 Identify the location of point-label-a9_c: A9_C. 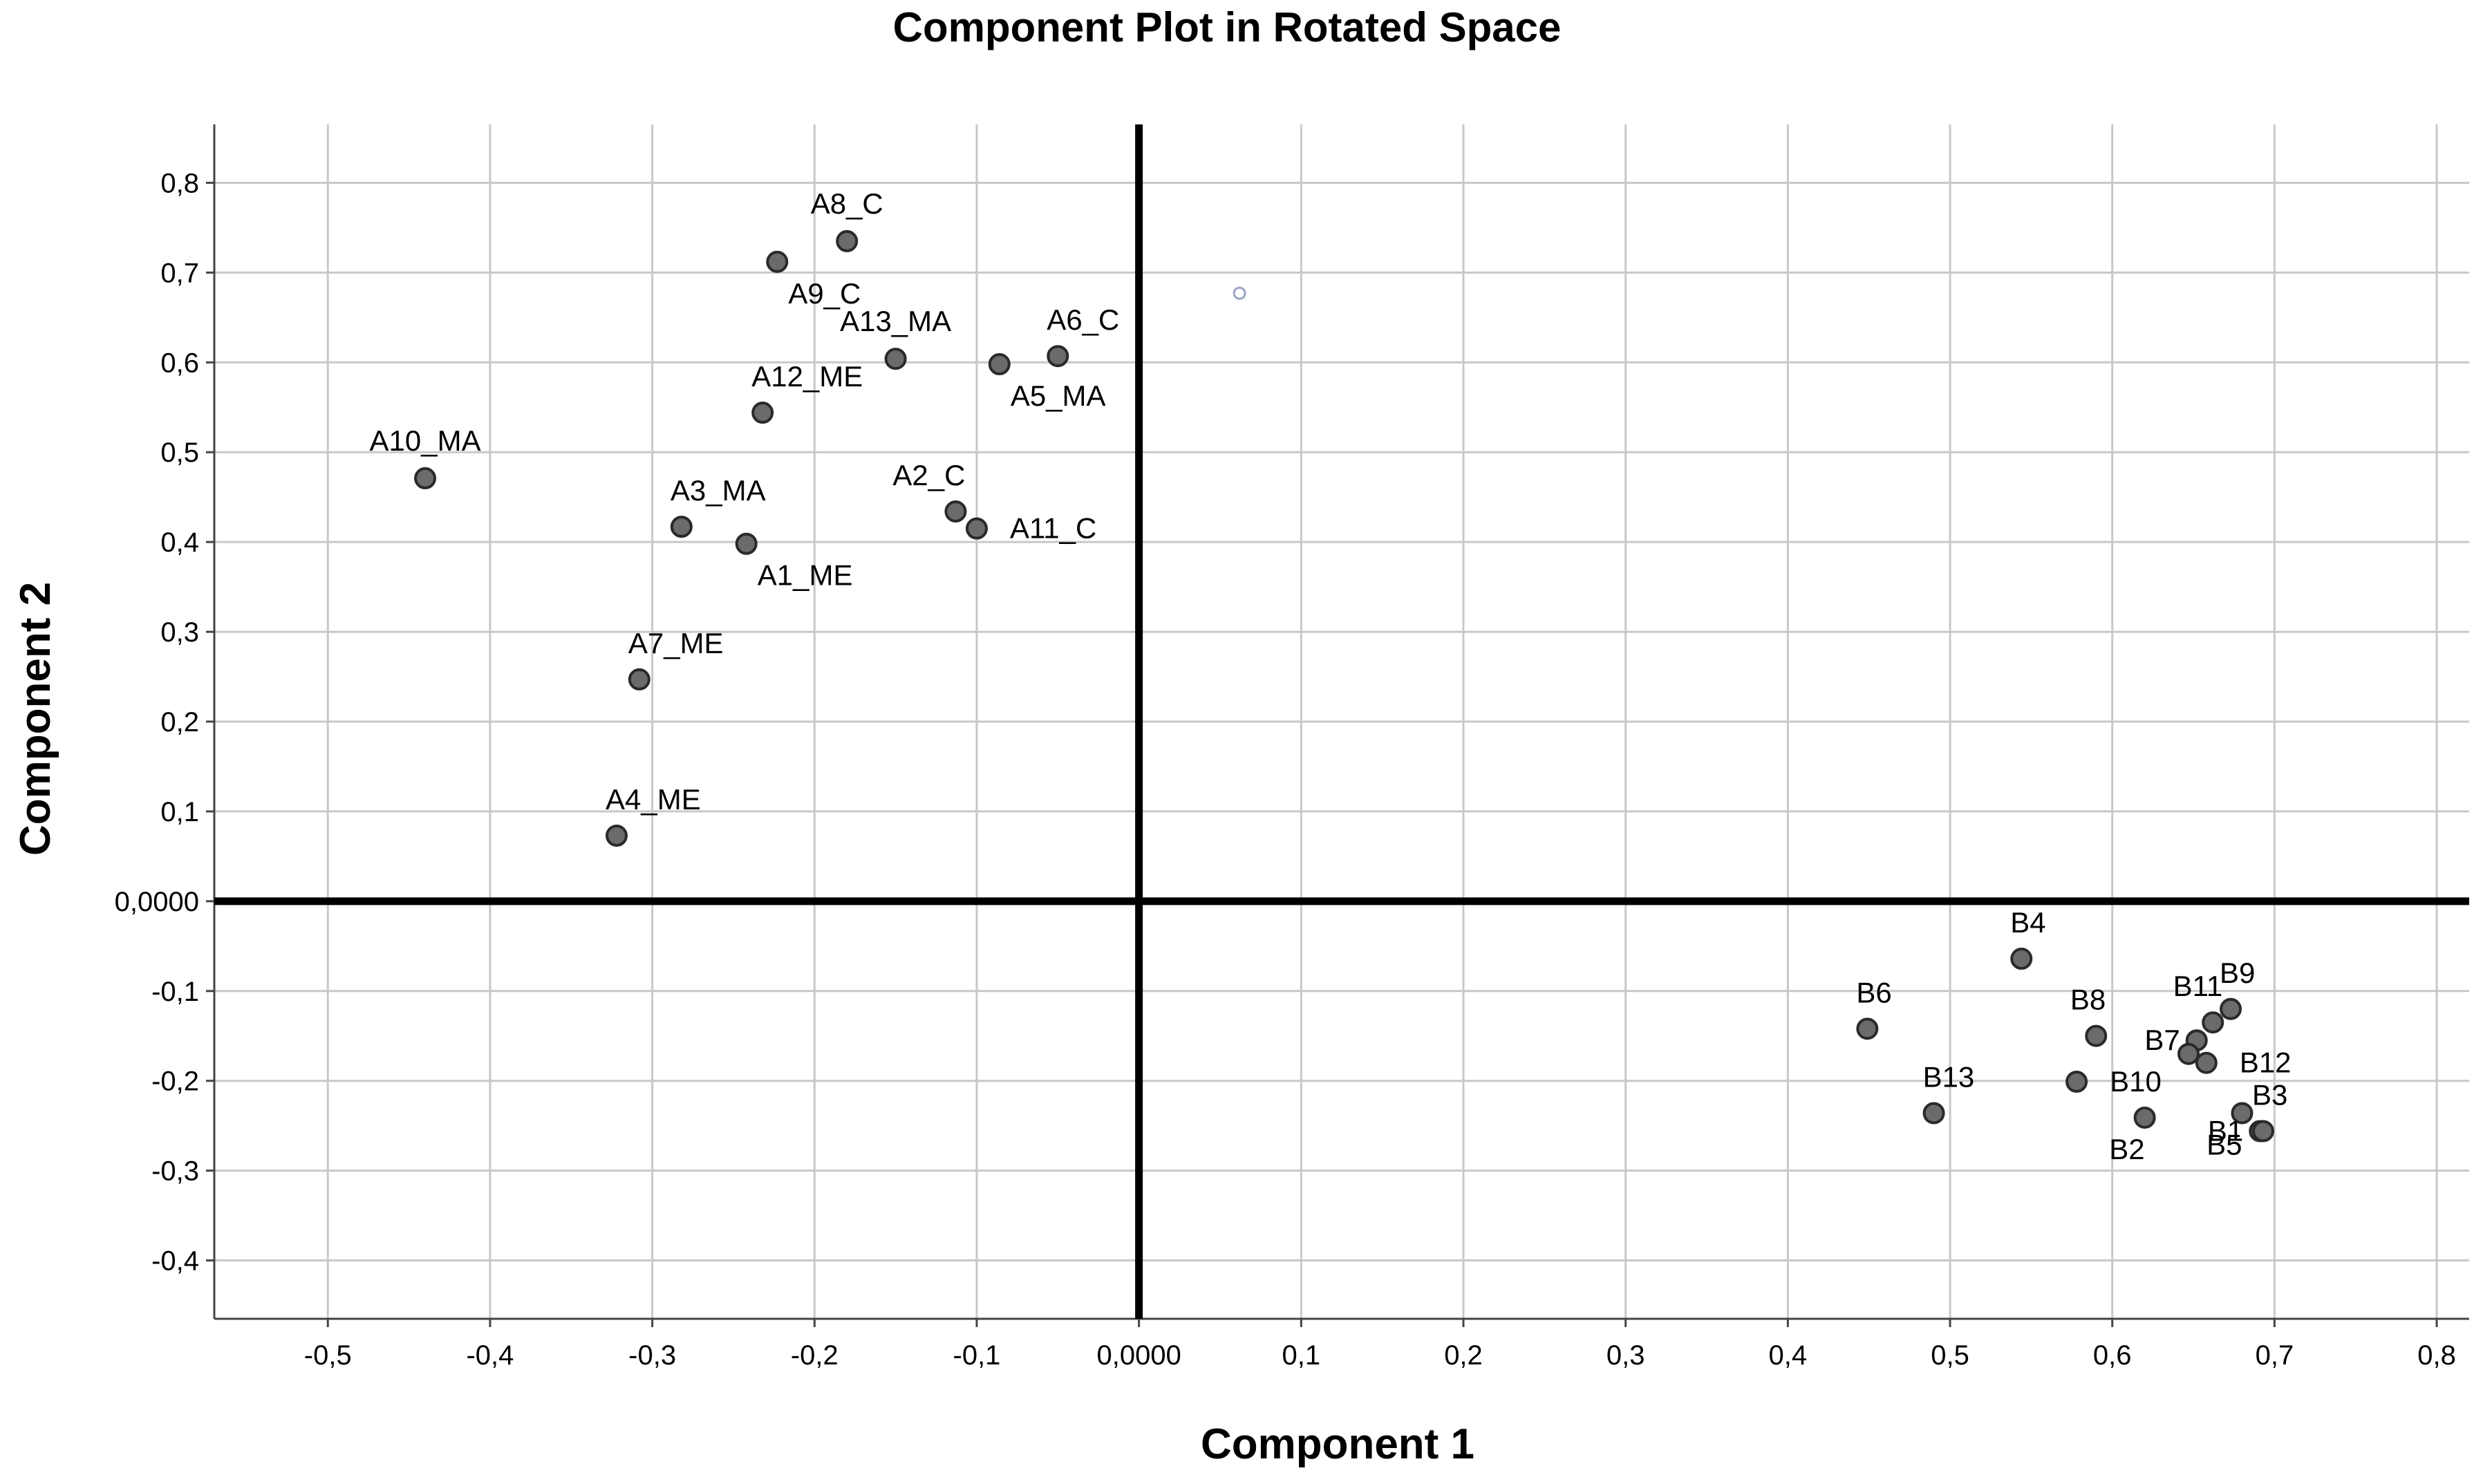
(824, 293).